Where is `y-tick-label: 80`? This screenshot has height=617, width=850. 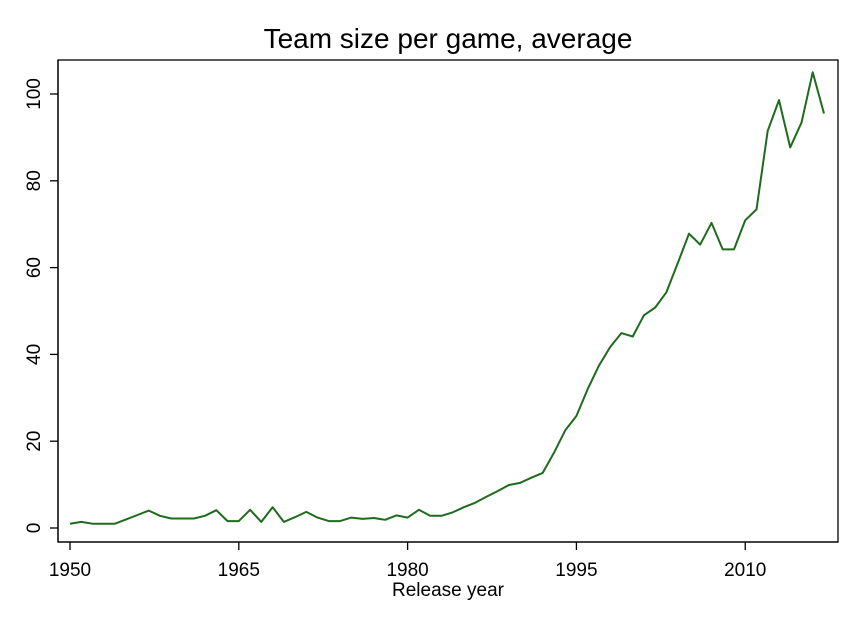 y-tick-label: 80 is located at coordinates (34, 180).